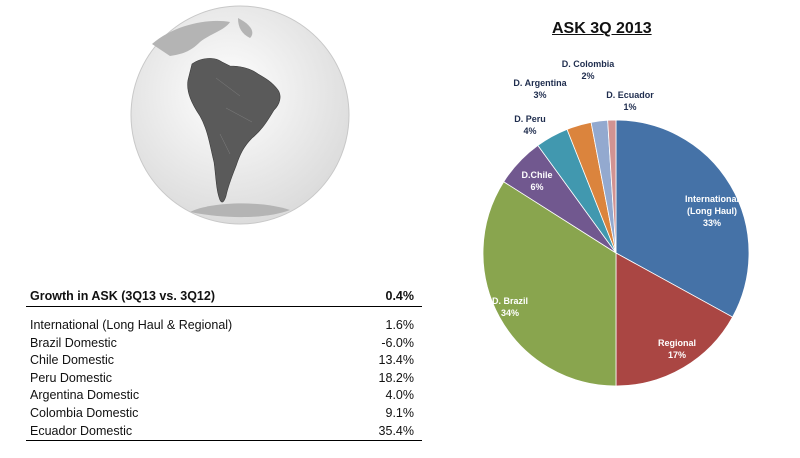  I want to click on table-row: Brazil Domestic -6.0%, so click(224, 344).